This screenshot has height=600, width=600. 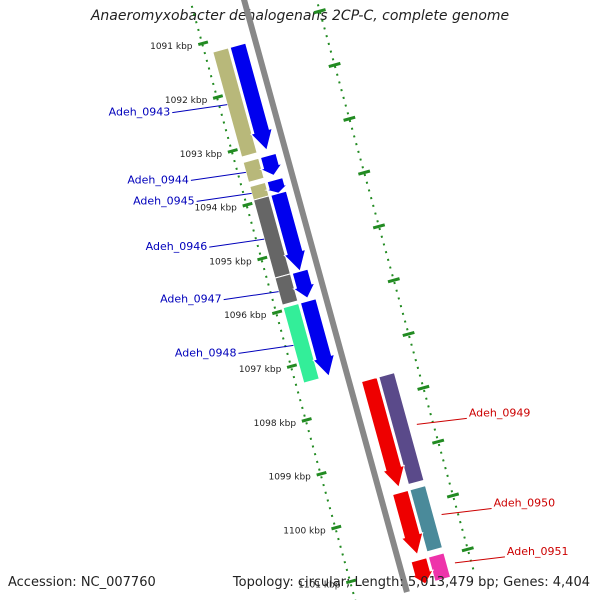 What do you see at coordinates (171, 47) in the screenshot?
I see `tick-label: 1091 kbp` at bounding box center [171, 47].